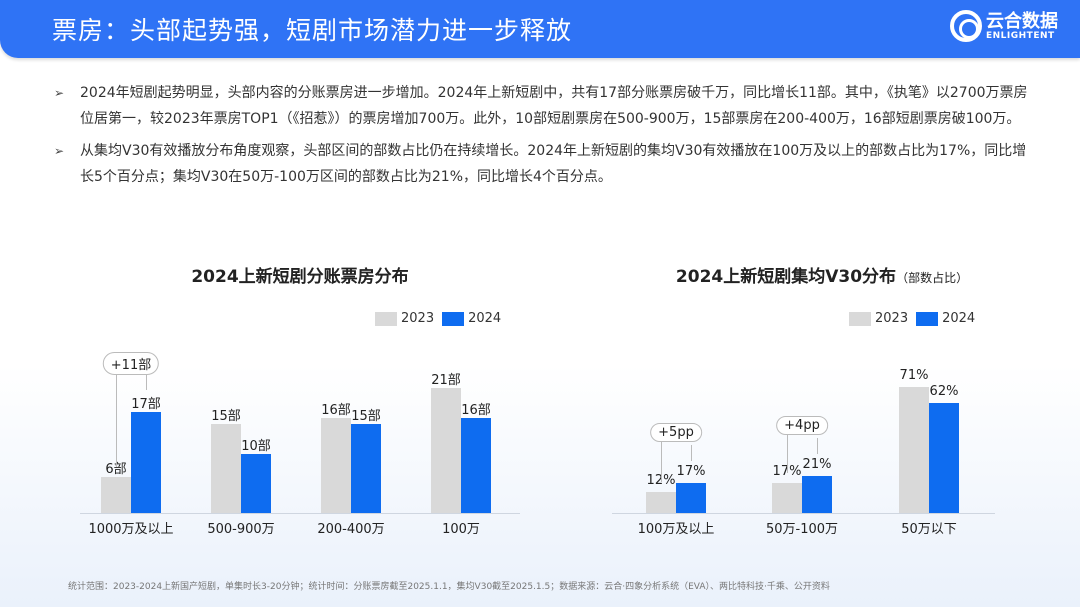 This screenshot has width=1080, height=607. What do you see at coordinates (461, 529) in the screenshot?
I see `category-label: 100万` at bounding box center [461, 529].